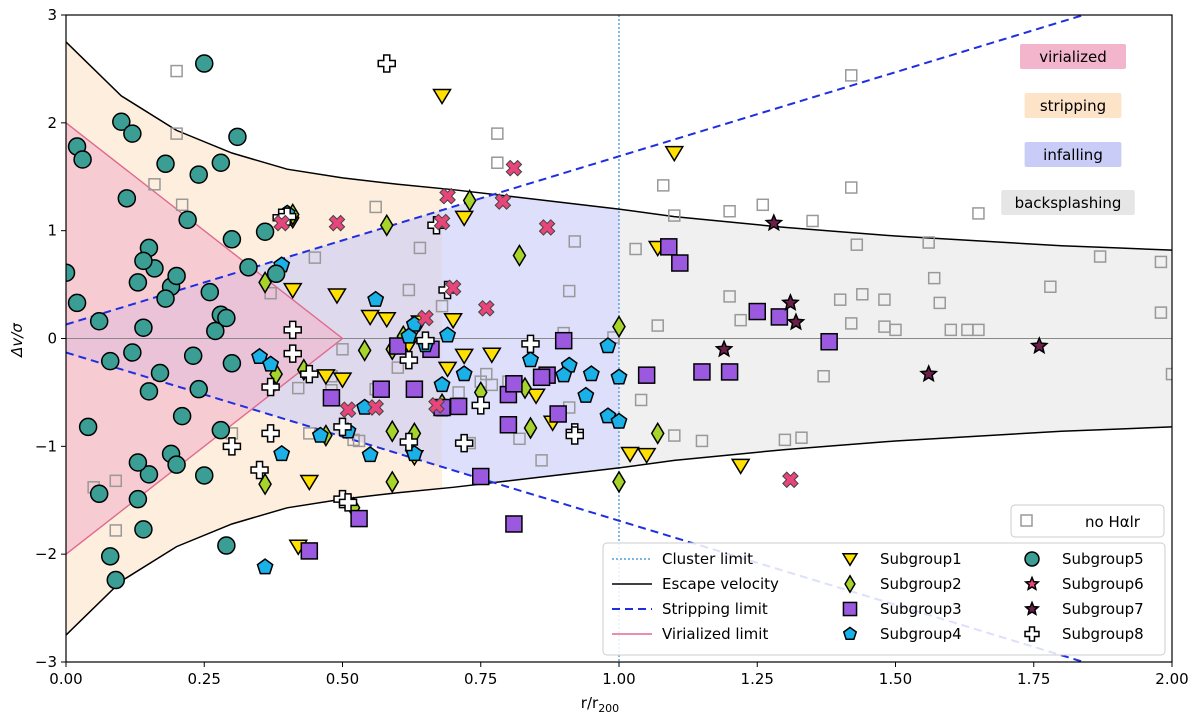  What do you see at coordinates (1026, 520) in the screenshot?
I see `nohalr-legend-marker` at bounding box center [1026, 520].